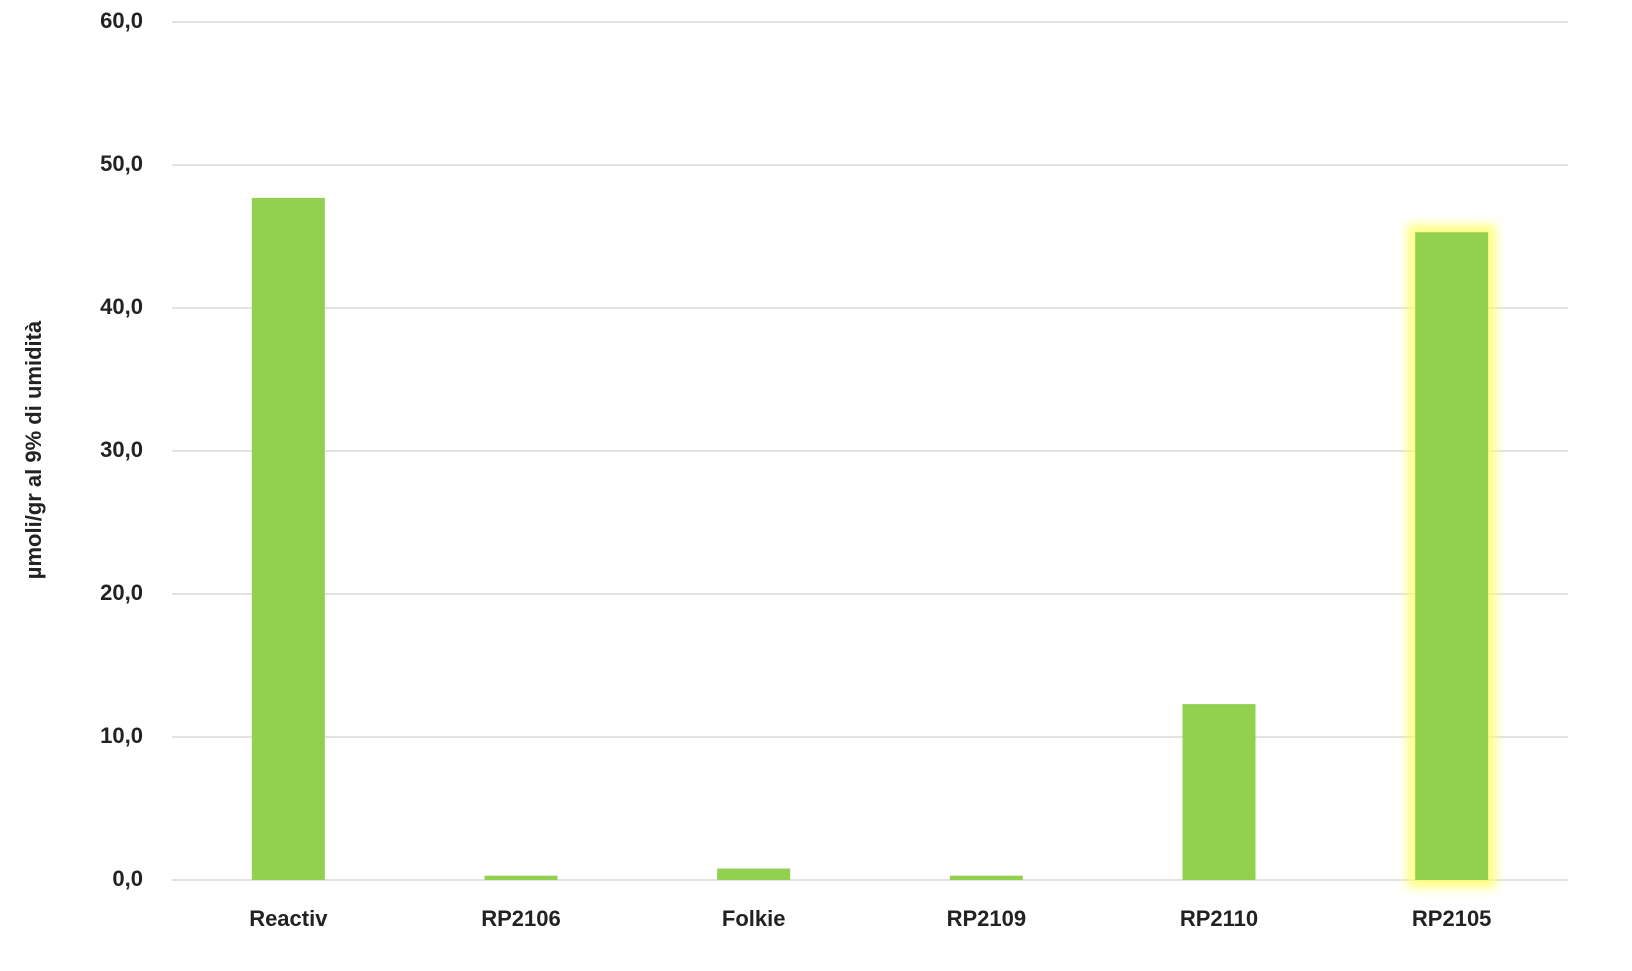 Image resolution: width=1632 pixels, height=971 pixels. What do you see at coordinates (121, 449) in the screenshot?
I see `y-tick-label: 30,0` at bounding box center [121, 449].